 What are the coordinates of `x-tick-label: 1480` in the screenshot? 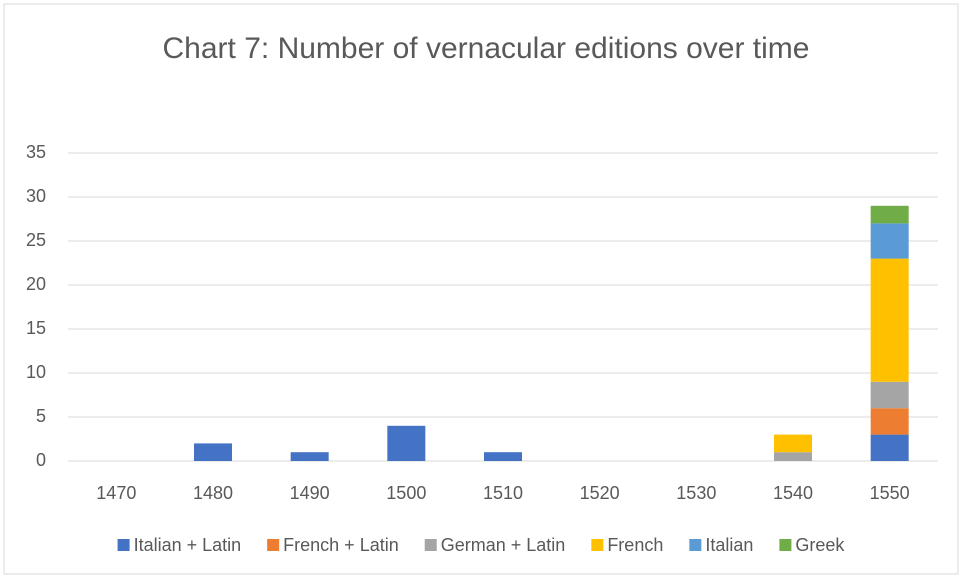 It's located at (213, 493).